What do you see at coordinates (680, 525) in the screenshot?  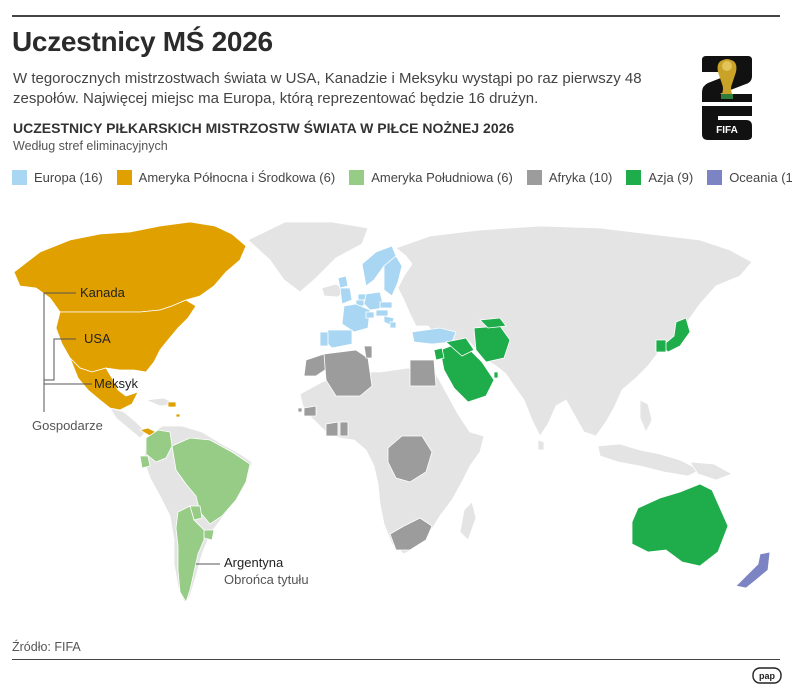 I see `country-australia` at bounding box center [680, 525].